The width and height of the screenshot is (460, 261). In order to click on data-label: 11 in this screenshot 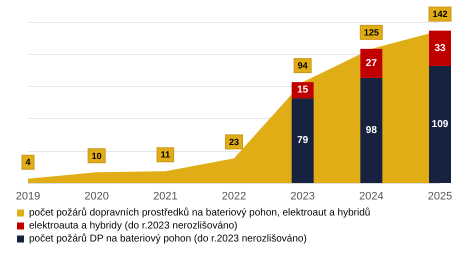, I will do `click(165, 155)`.